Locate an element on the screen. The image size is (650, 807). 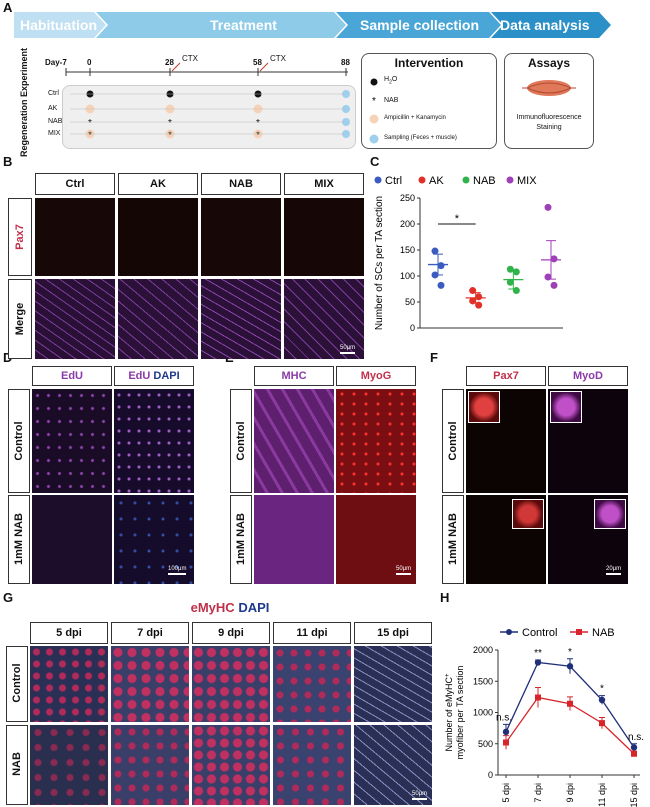
intervention-title: Intervention is located at coordinates (429, 63).